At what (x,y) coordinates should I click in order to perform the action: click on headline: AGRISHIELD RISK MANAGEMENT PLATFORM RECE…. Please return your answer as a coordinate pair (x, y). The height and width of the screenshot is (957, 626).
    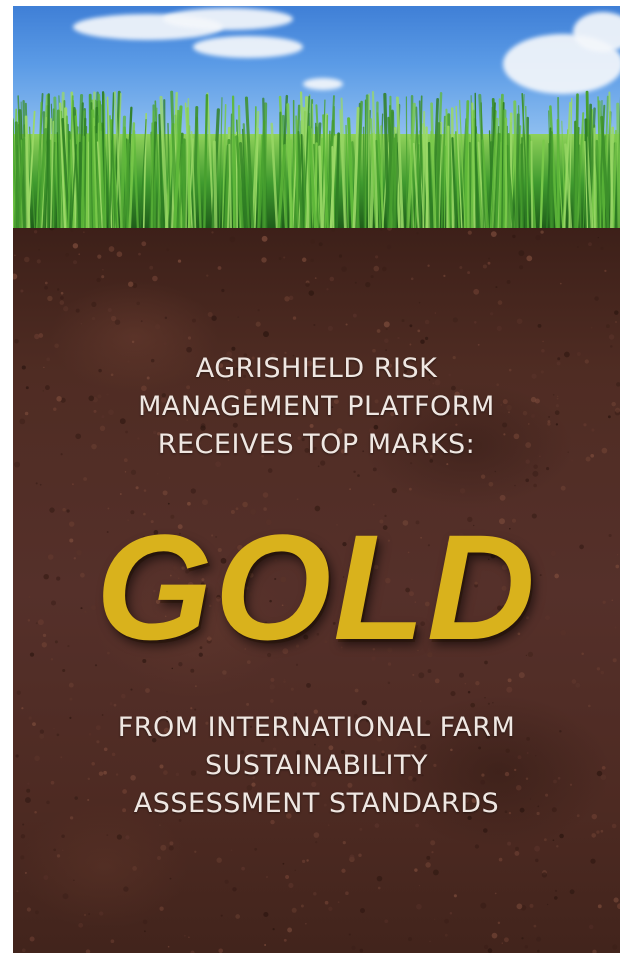
    Looking at the image, I should click on (316, 407).